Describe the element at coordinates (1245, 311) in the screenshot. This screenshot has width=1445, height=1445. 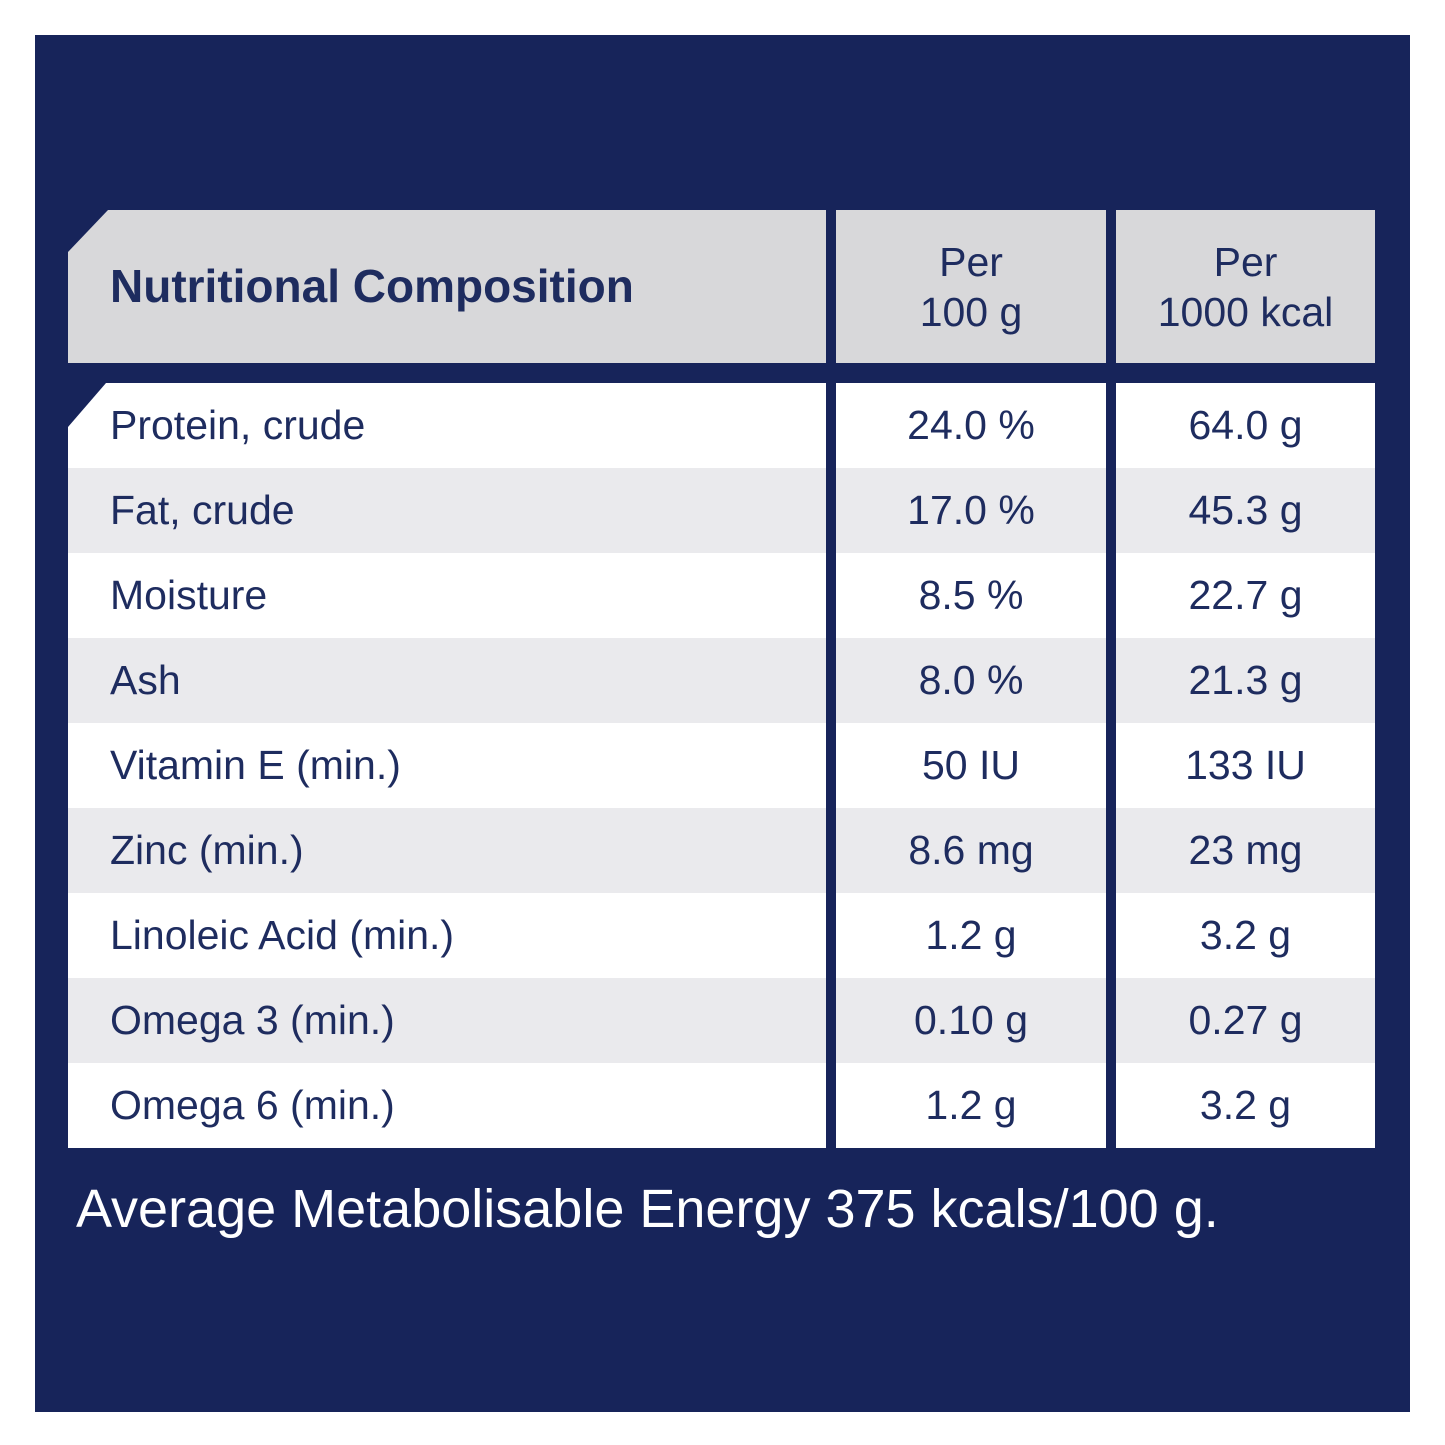
I see `column-header-line: 1000 kcal` at that location.